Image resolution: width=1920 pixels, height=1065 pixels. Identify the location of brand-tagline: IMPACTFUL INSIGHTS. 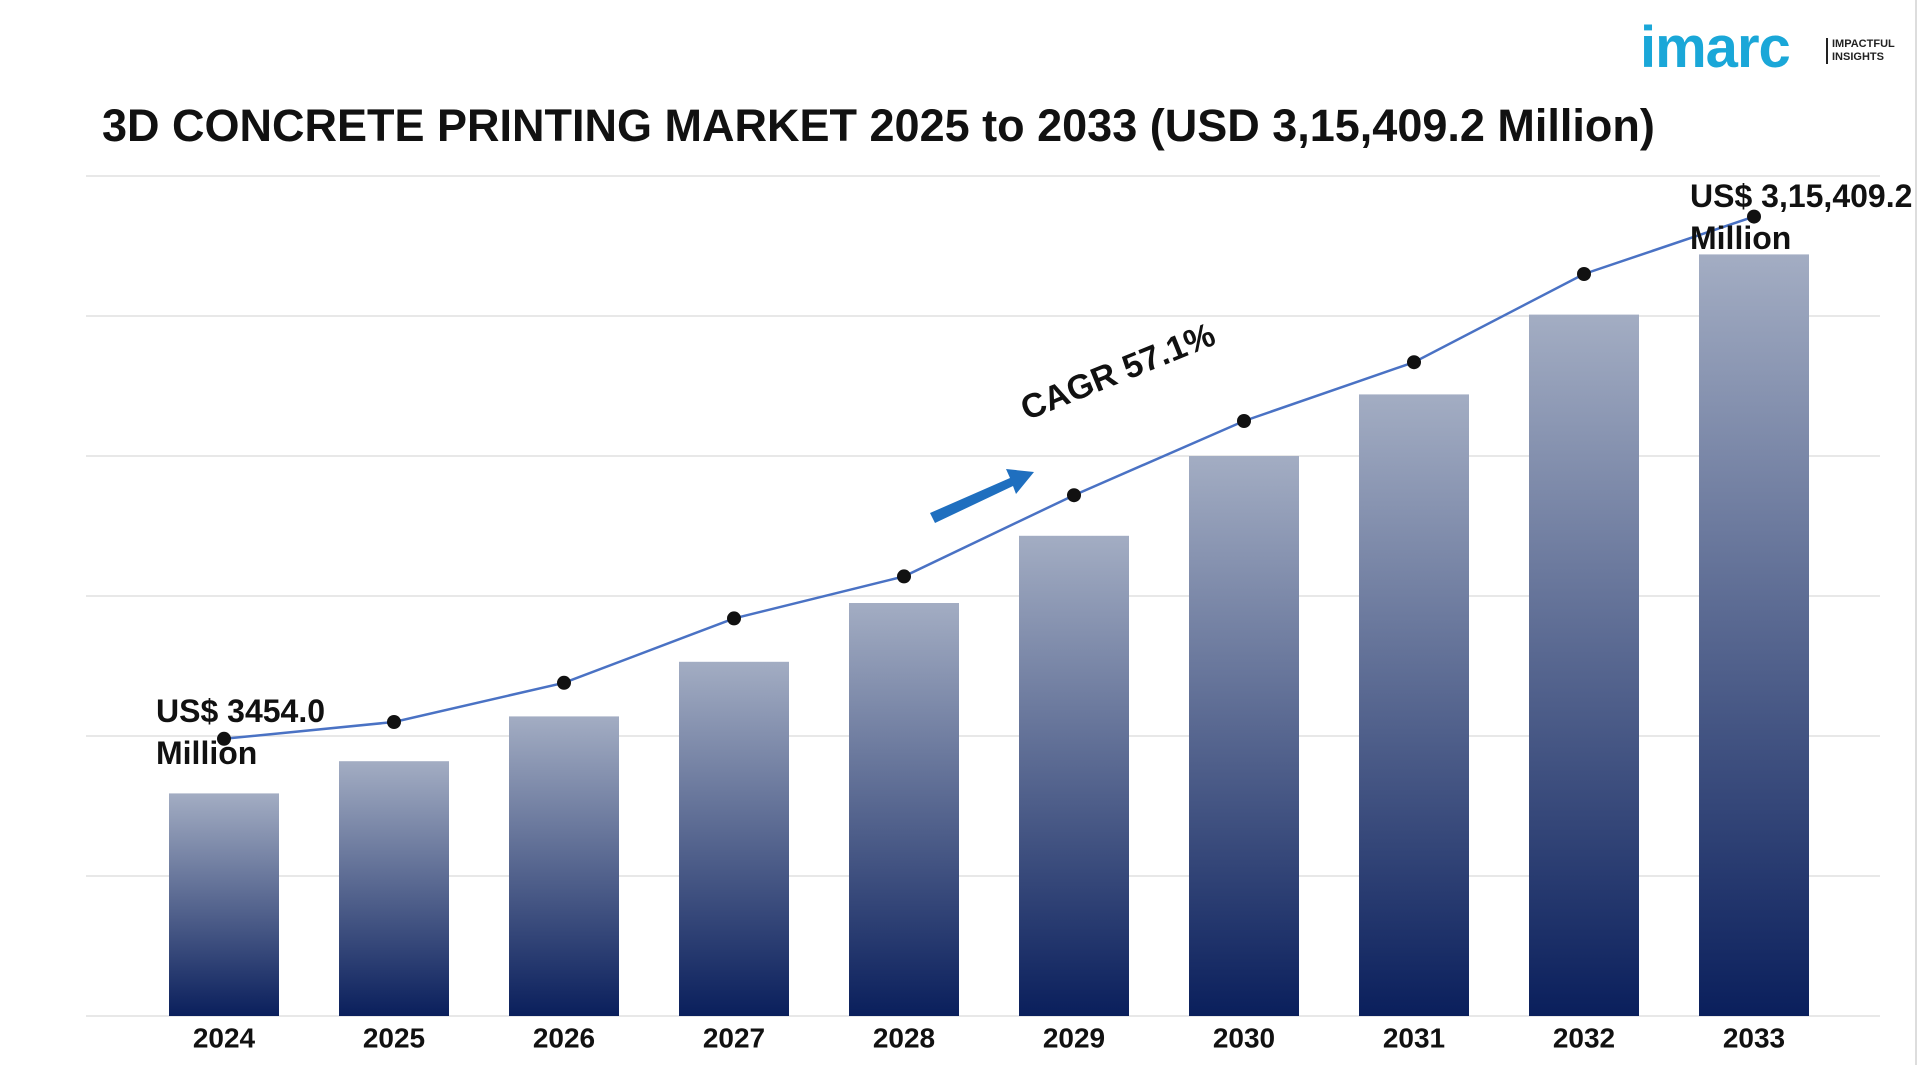
(1869, 51).